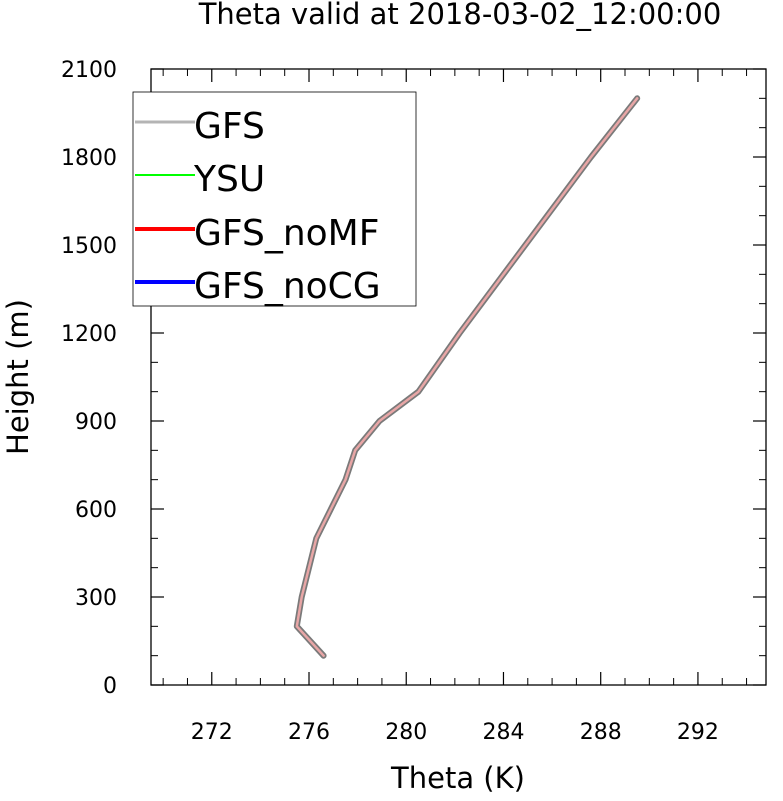  Describe the element at coordinates (18, 377) in the screenshot. I see `y-axis-label: Height (m)` at that location.